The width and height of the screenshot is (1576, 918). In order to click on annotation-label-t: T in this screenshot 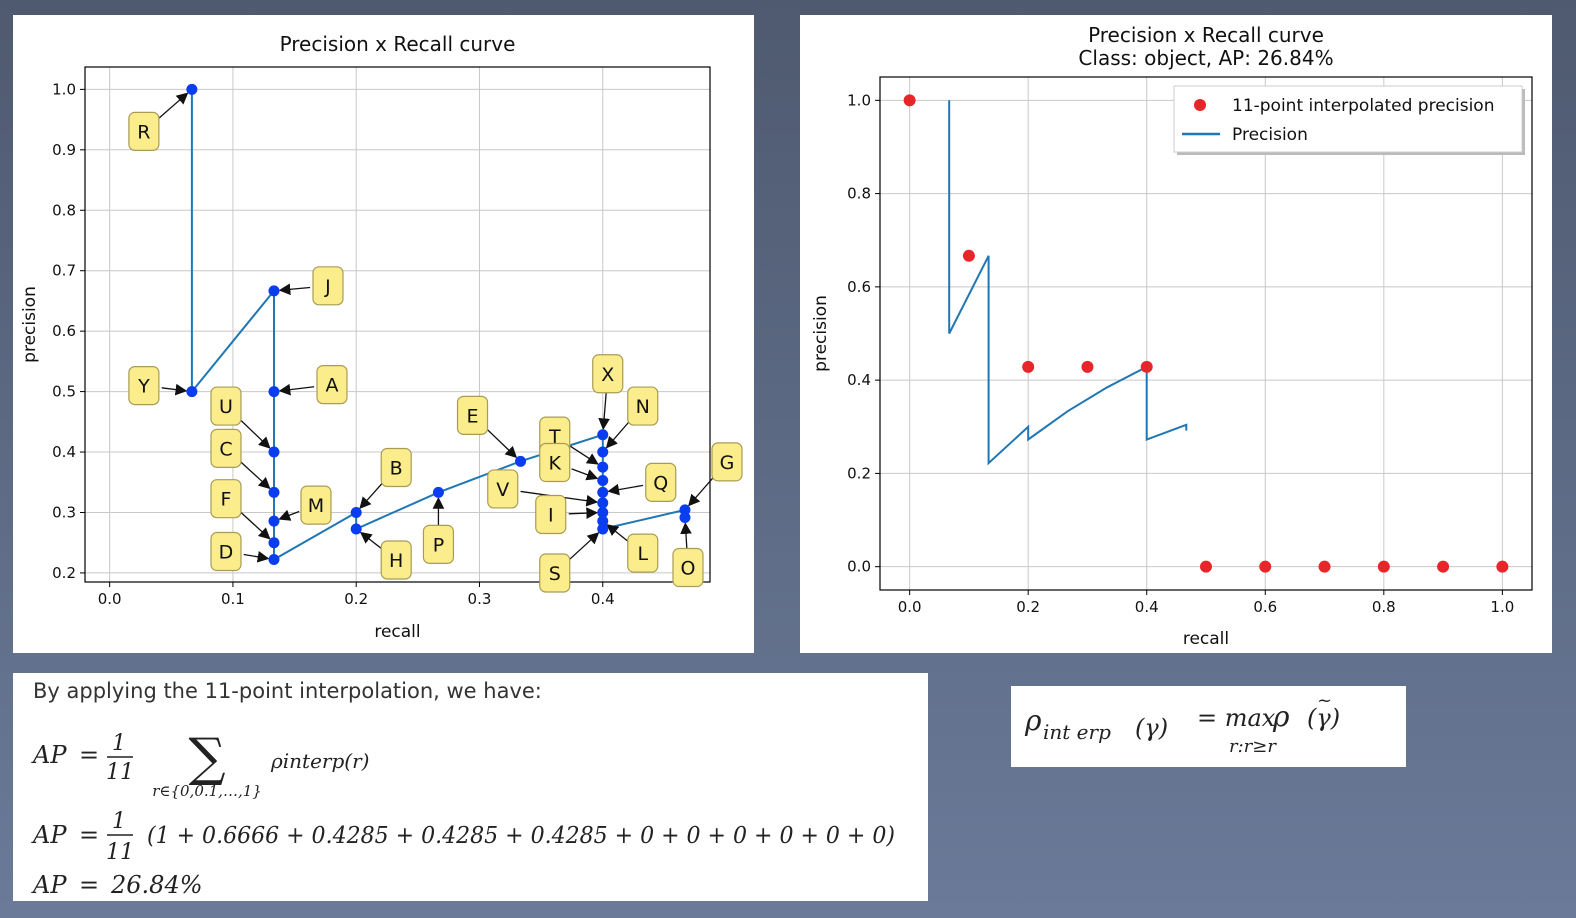, I will do `click(554, 437)`.